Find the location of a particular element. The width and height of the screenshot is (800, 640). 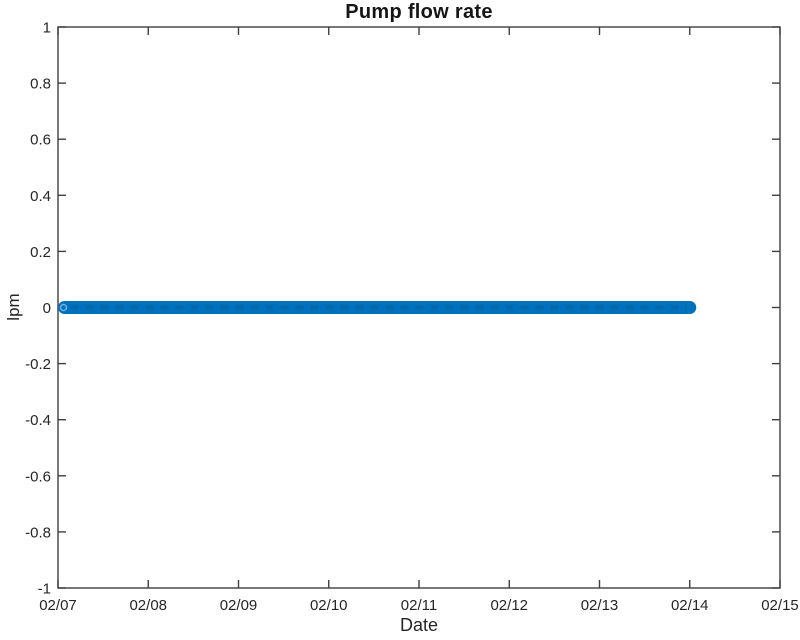

y-tick-label: 1 is located at coordinates (47, 28).